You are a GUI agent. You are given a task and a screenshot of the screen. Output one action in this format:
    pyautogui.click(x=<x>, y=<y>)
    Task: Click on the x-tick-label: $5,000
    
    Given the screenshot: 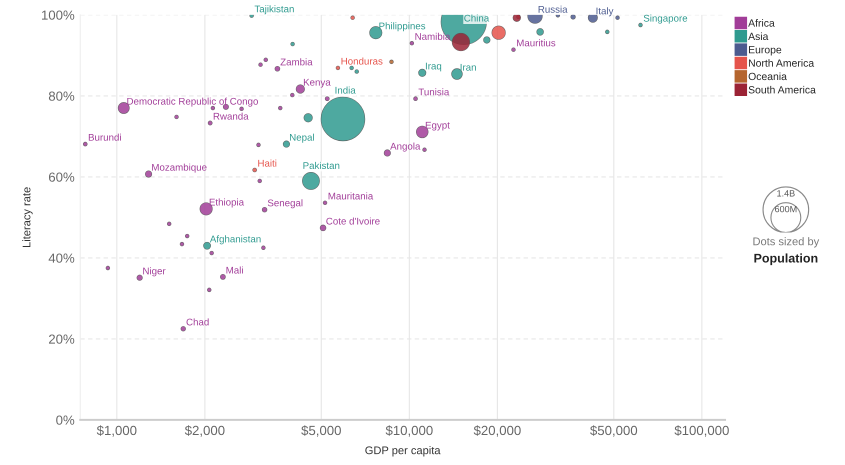 What is the action you would take?
    pyautogui.click(x=321, y=431)
    